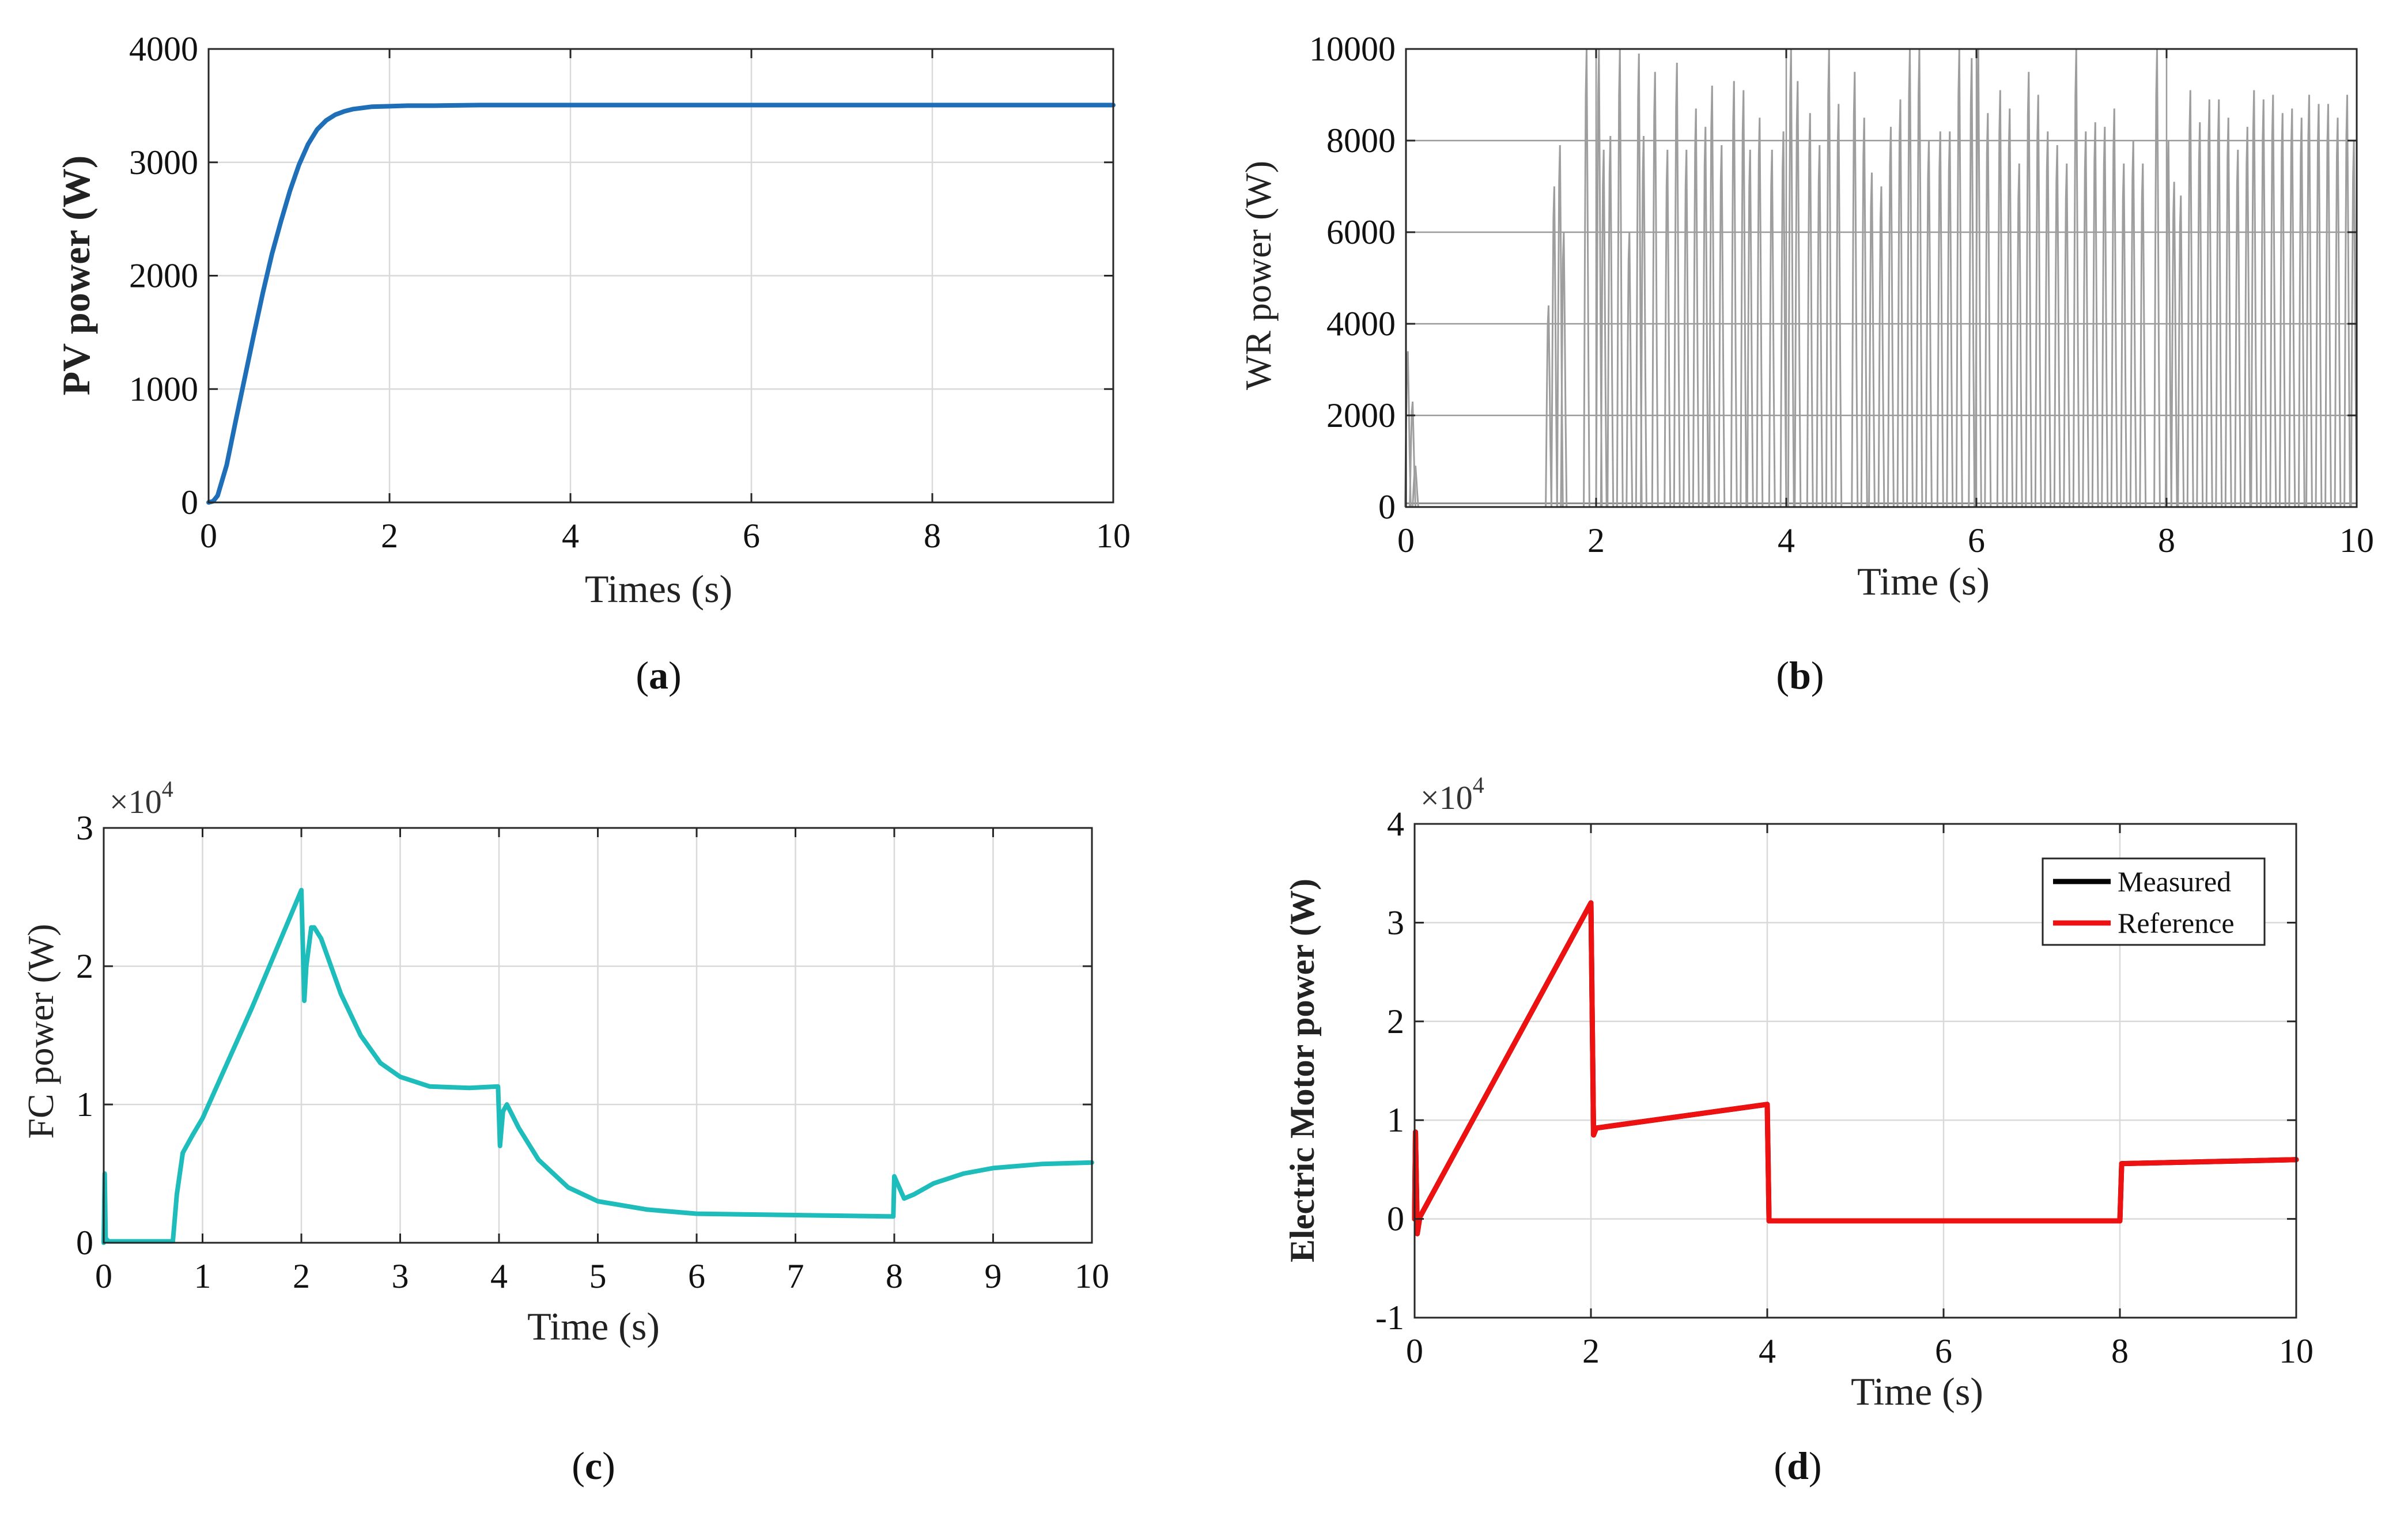  I want to click on x-tick-label: 3, so click(400, 1276).